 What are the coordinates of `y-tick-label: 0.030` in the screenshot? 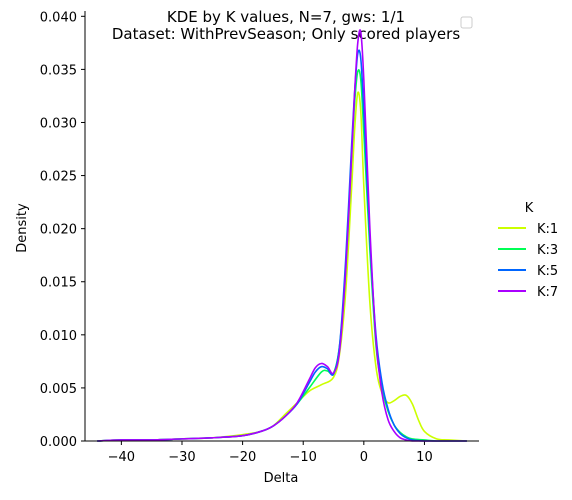 It's located at (58, 123).